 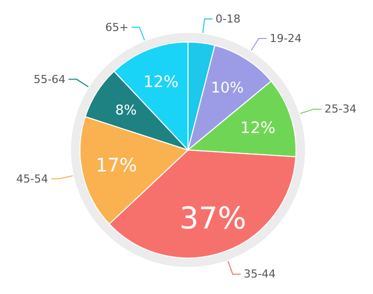 What do you see at coordinates (228, 19) in the screenshot?
I see `slice-label: 0-18` at bounding box center [228, 19].